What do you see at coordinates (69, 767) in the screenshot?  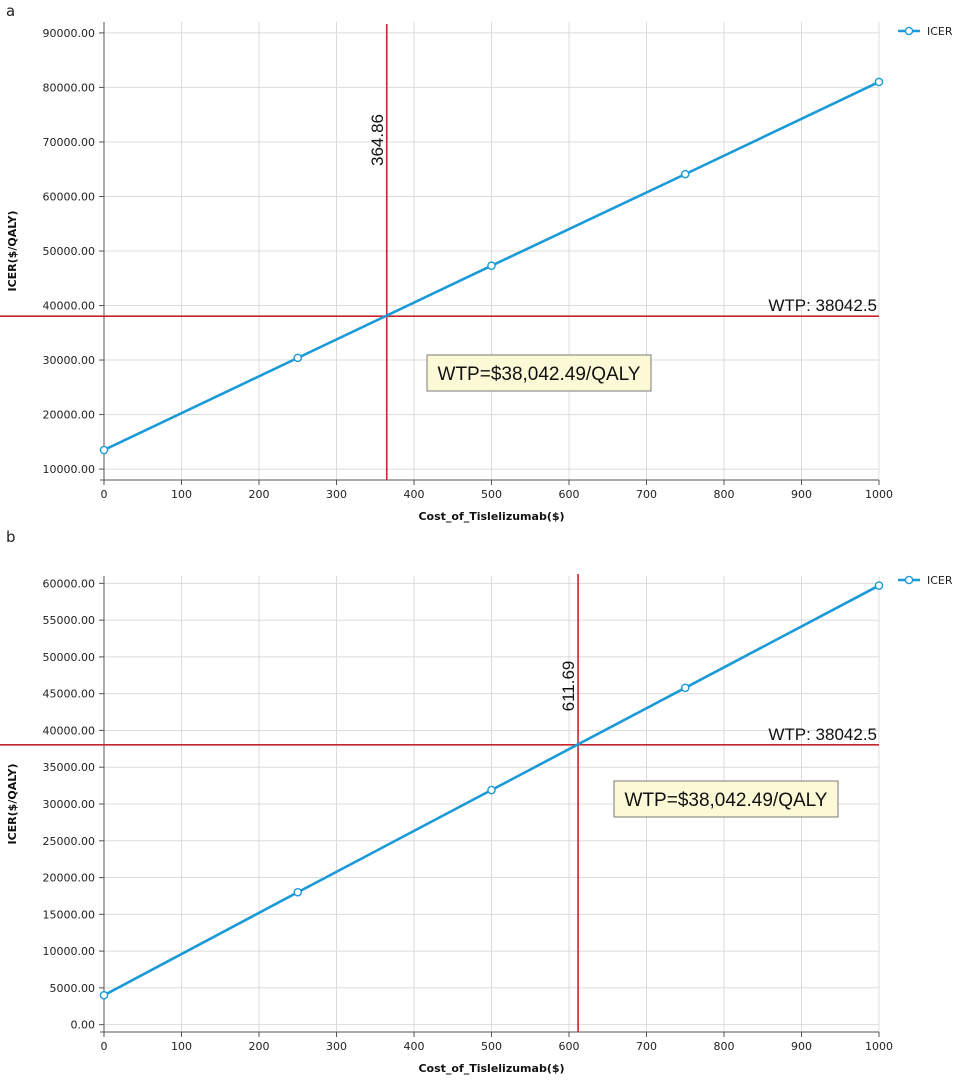 I see `y-tick-label: 35000.00` at bounding box center [69, 767].